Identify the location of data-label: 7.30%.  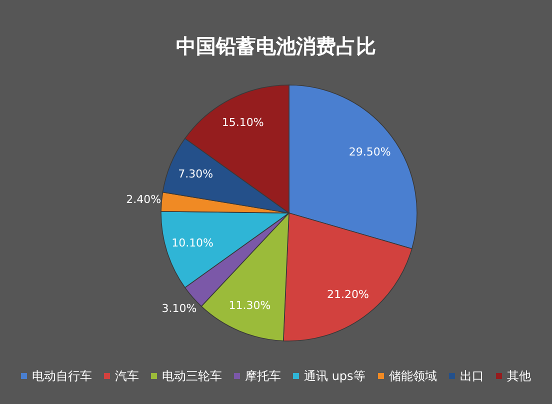
(196, 173).